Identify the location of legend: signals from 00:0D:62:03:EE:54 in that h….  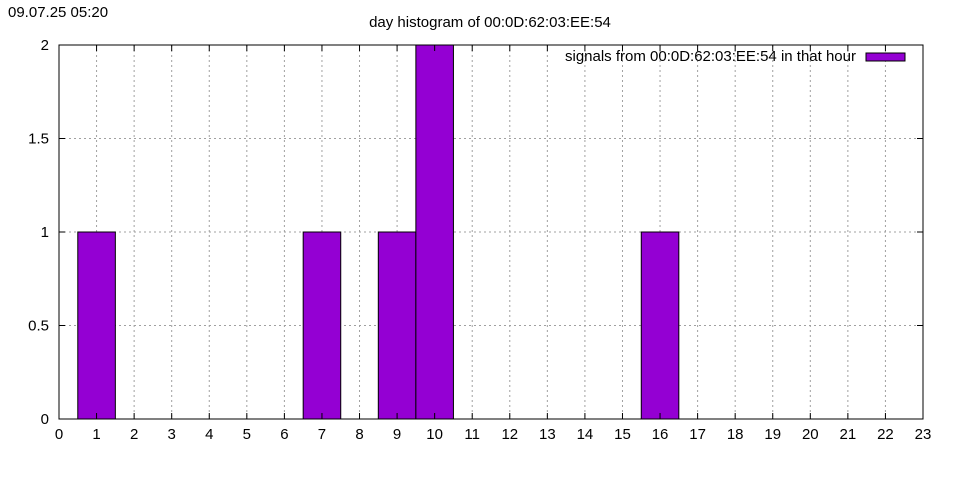
(735, 56).